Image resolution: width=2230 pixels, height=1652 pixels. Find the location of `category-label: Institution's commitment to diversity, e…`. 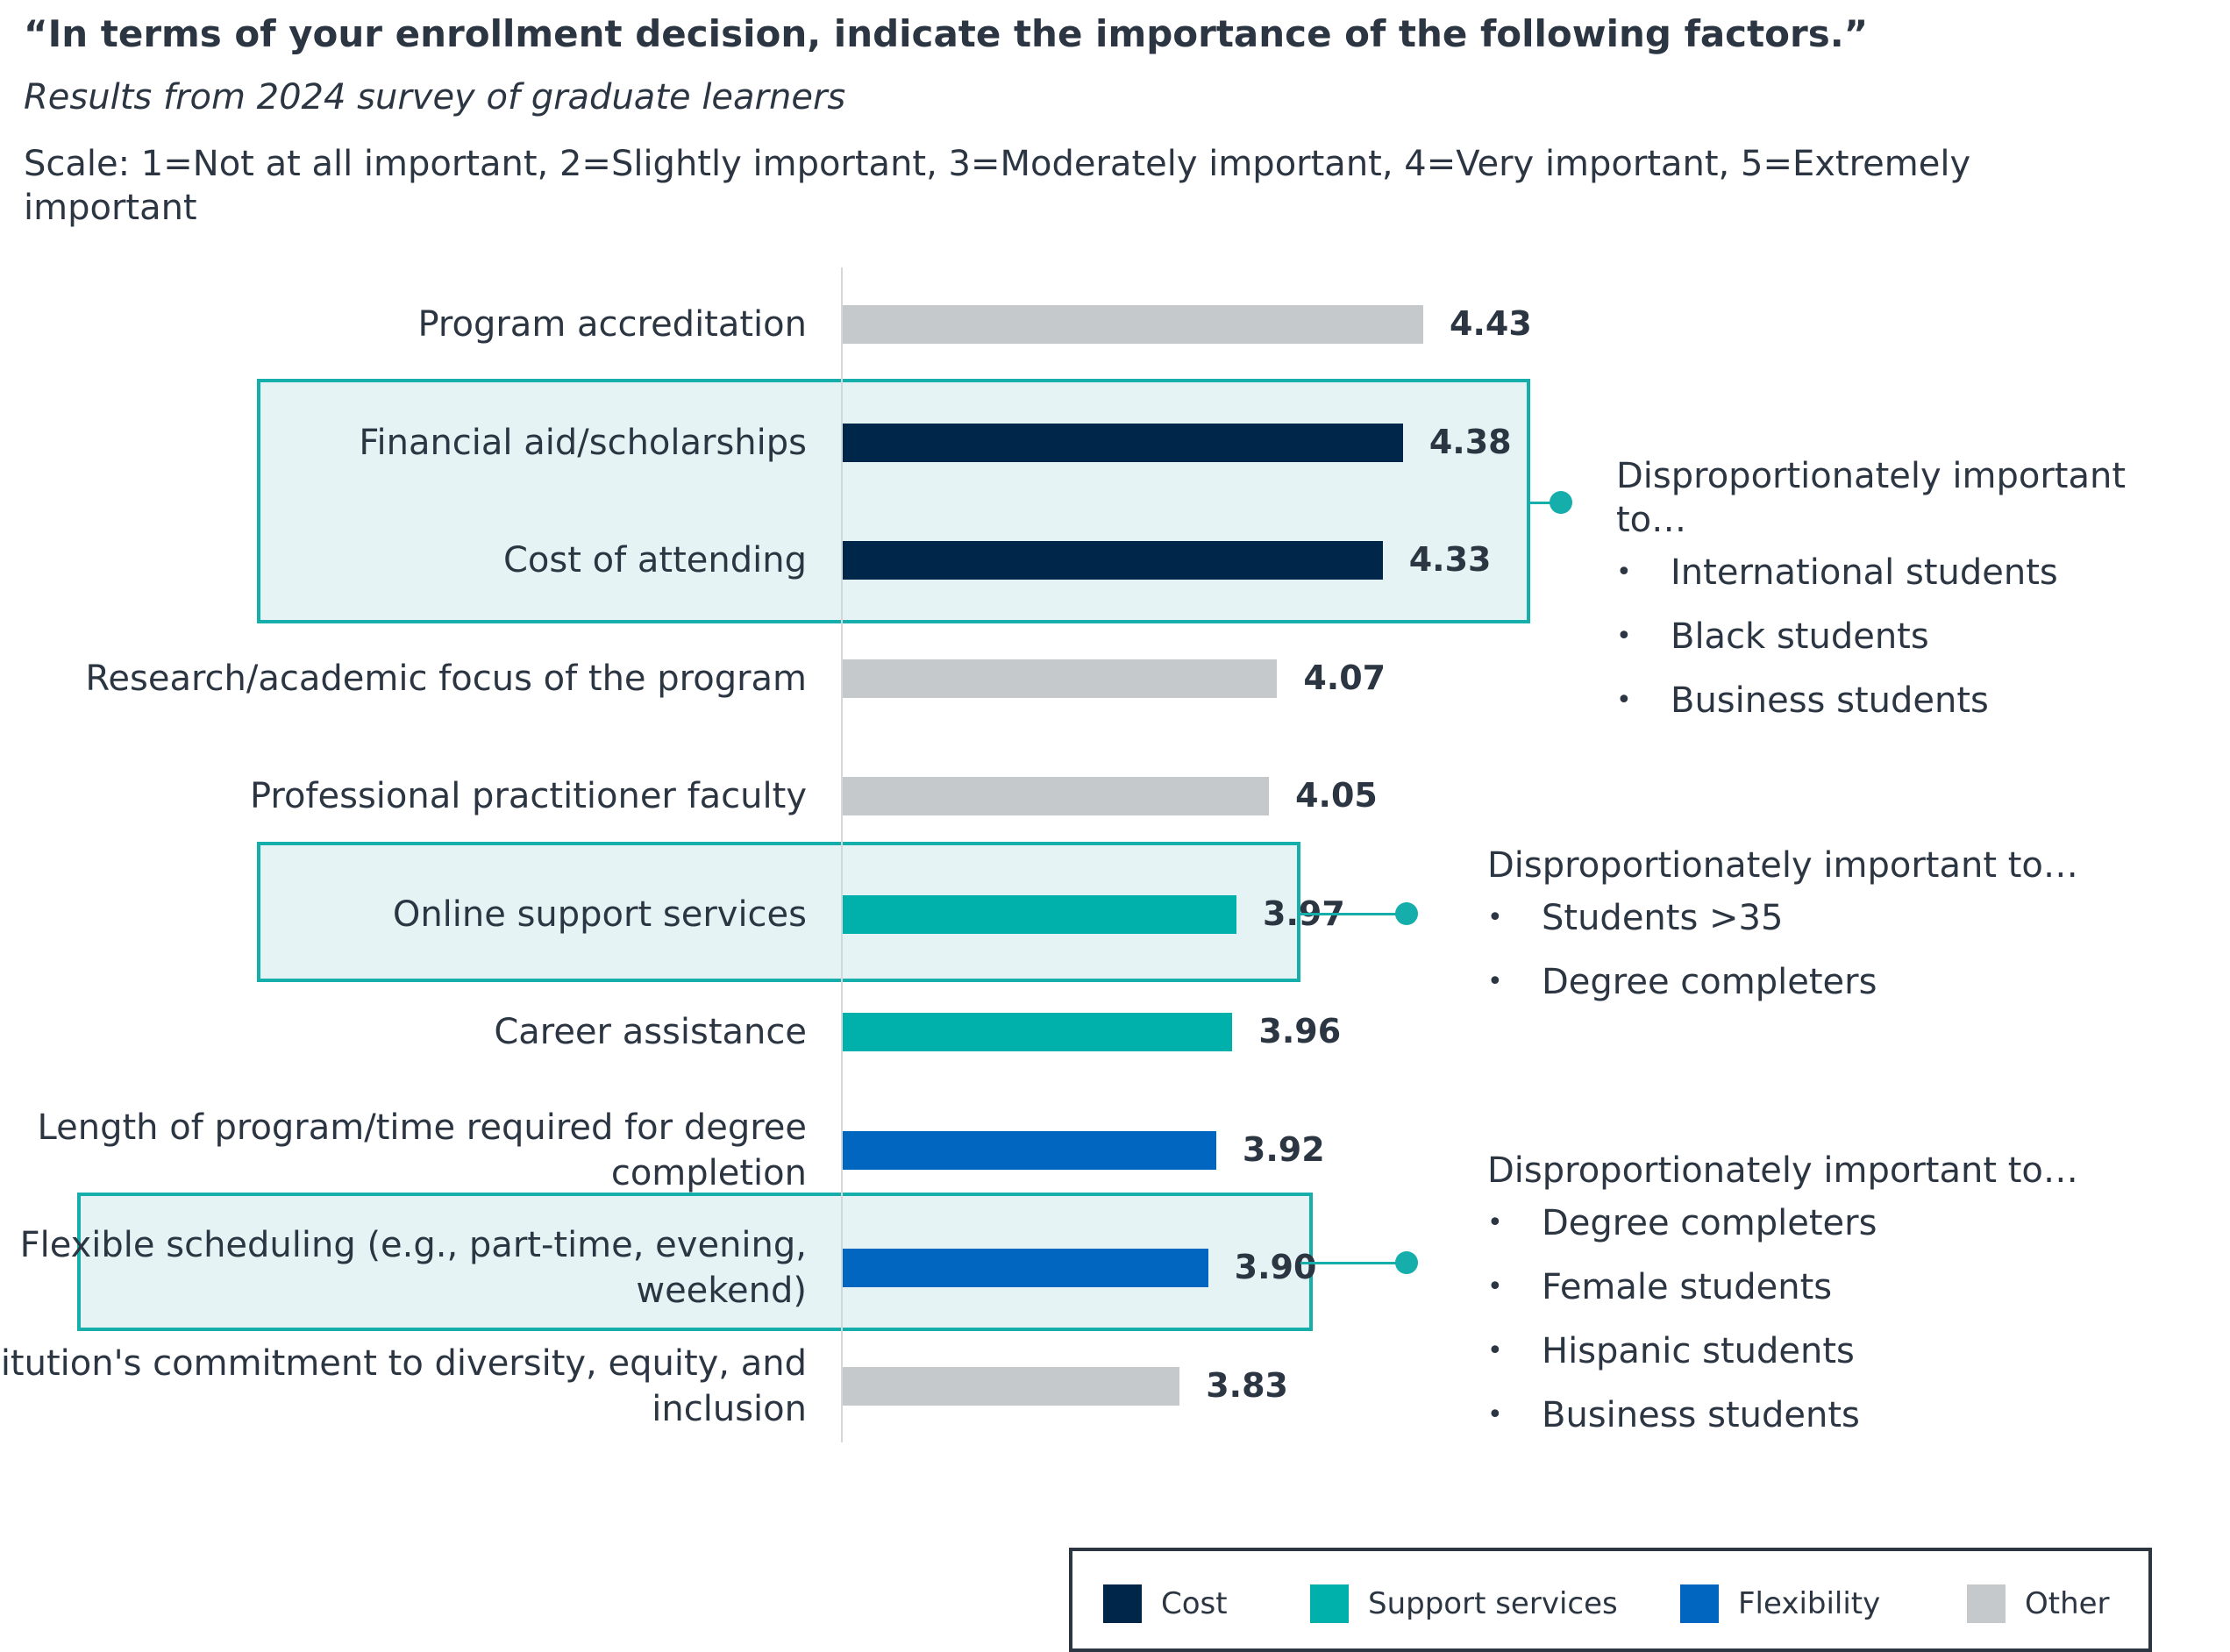

category-label: Institution's commitment to diversity, e… is located at coordinates (403, 1385).